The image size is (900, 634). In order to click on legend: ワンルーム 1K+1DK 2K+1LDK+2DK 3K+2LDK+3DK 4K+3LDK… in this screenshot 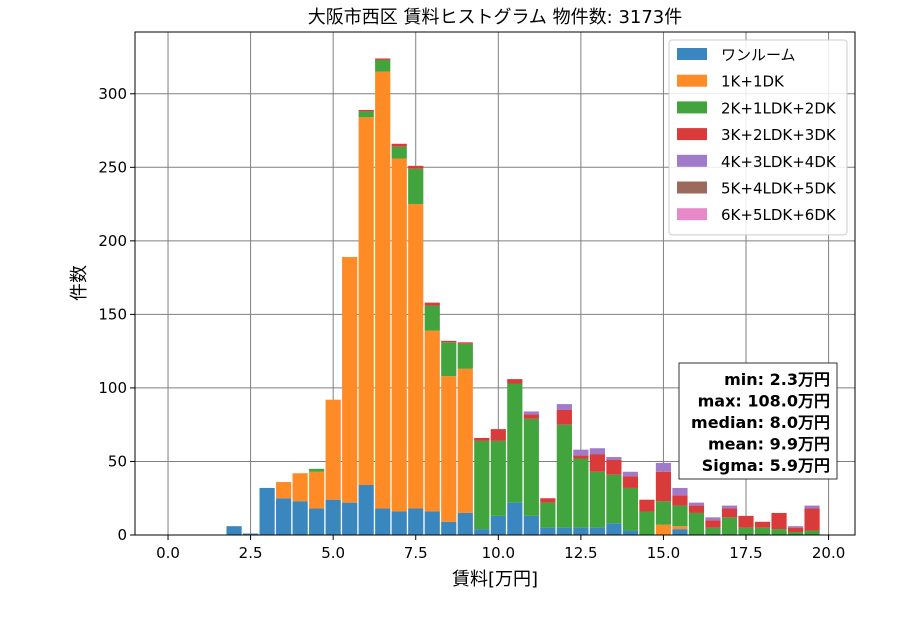, I will do `click(758, 137)`.